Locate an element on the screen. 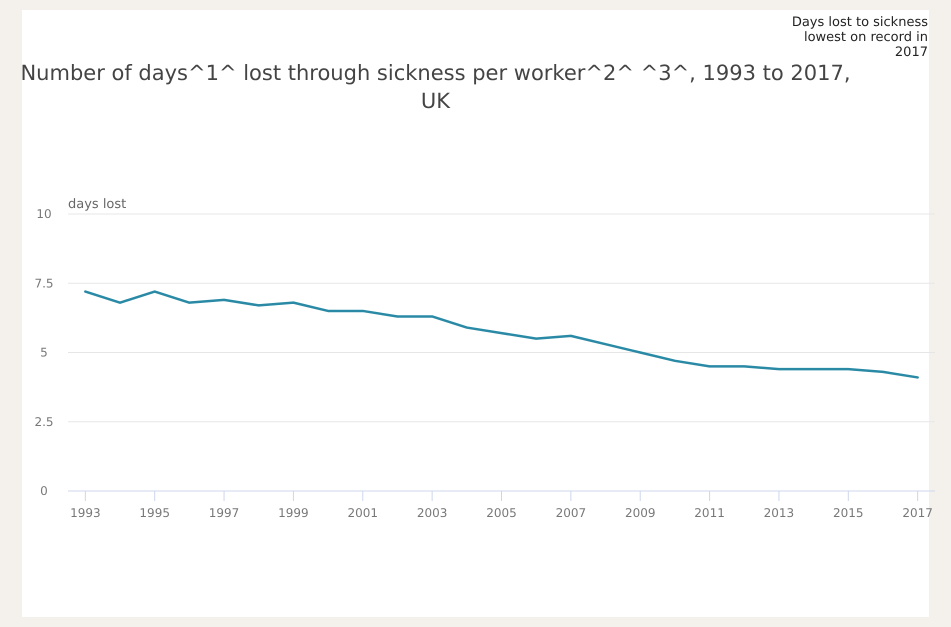 The image size is (951, 627). x-tick-label: 2009 is located at coordinates (640, 513).